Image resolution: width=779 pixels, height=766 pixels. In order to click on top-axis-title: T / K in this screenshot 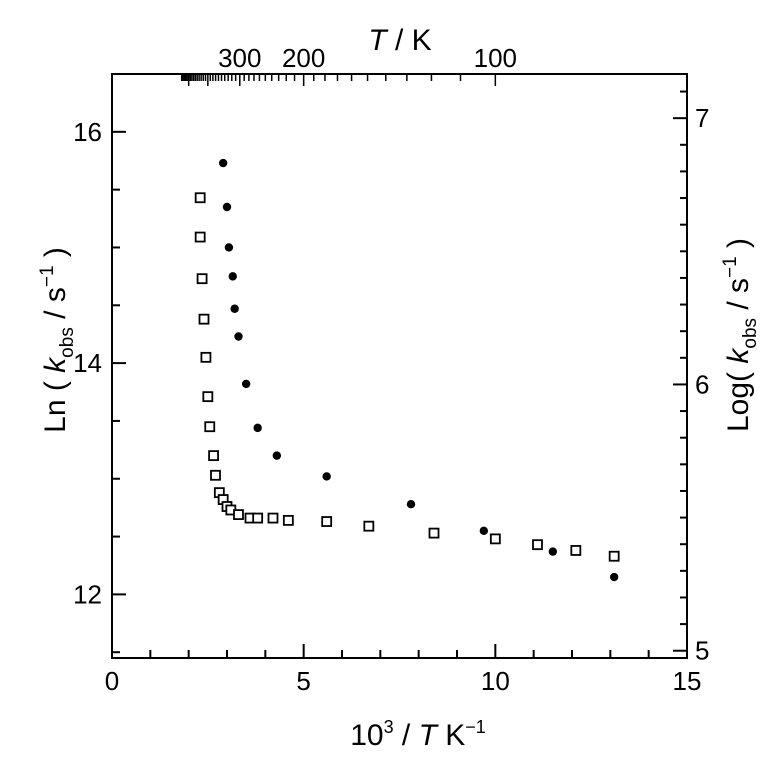, I will do `click(399, 40)`.